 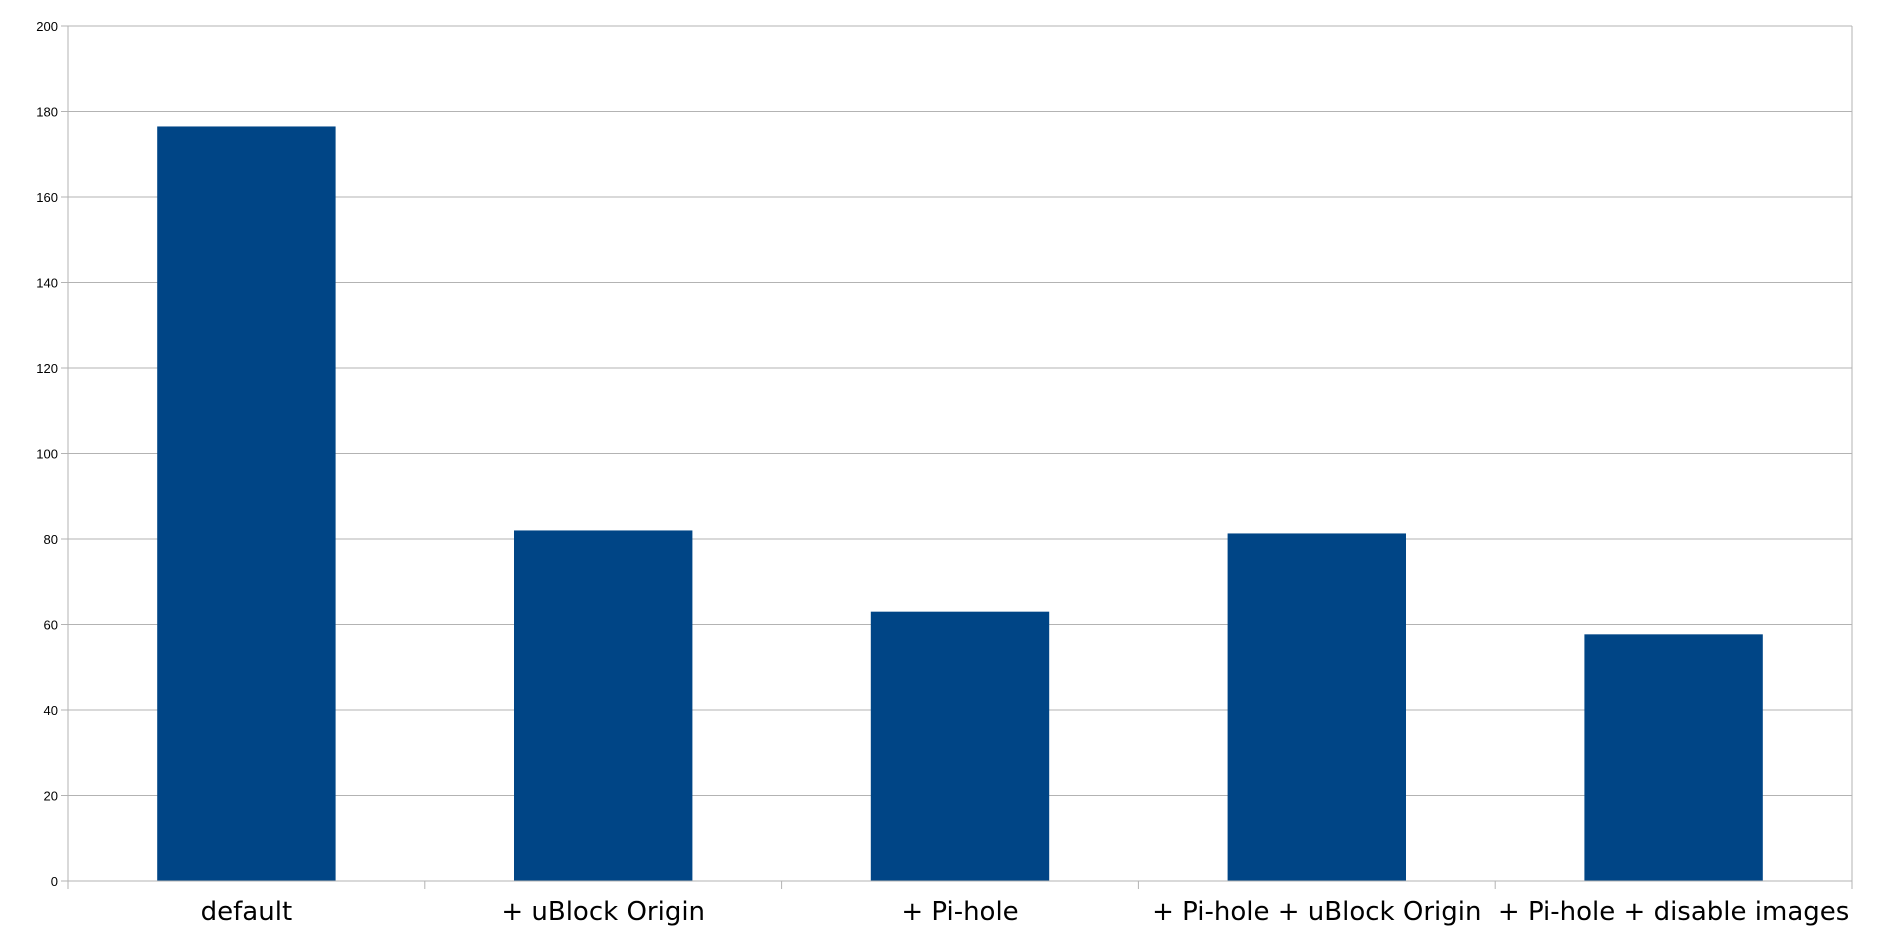 What do you see at coordinates (1316, 912) in the screenshot?
I see `x-category-label: + Pi-hole + uBlock Origin` at bounding box center [1316, 912].